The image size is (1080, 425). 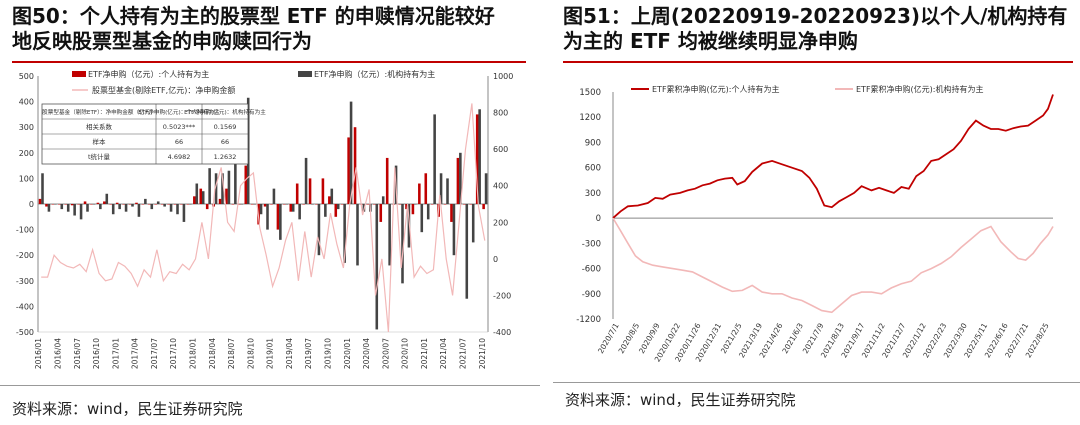 I want to click on figure-50-left-tick-label: 500, so click(x=26, y=76).